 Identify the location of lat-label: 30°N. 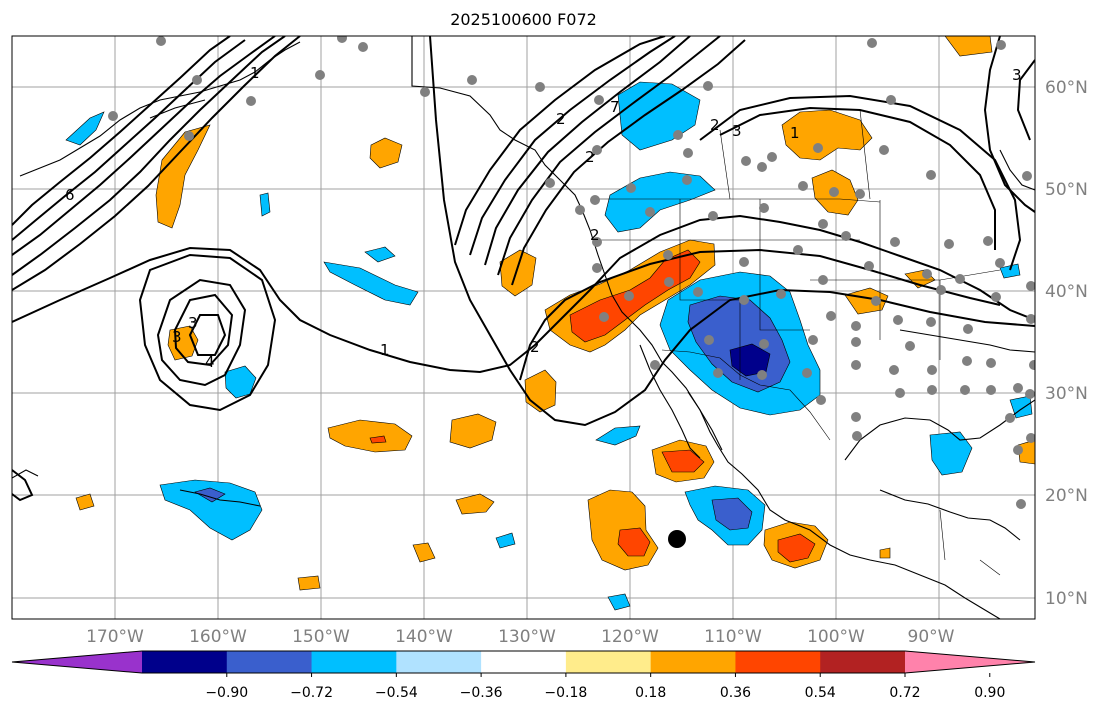
(1066, 394).